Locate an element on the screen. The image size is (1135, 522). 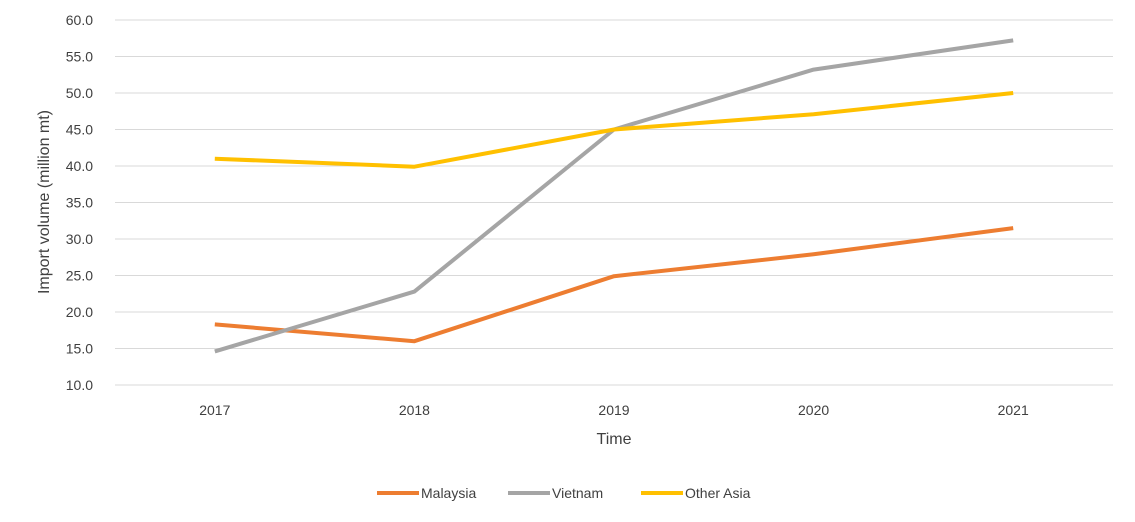
y-tick-label: 40.0 is located at coordinates (79, 166).